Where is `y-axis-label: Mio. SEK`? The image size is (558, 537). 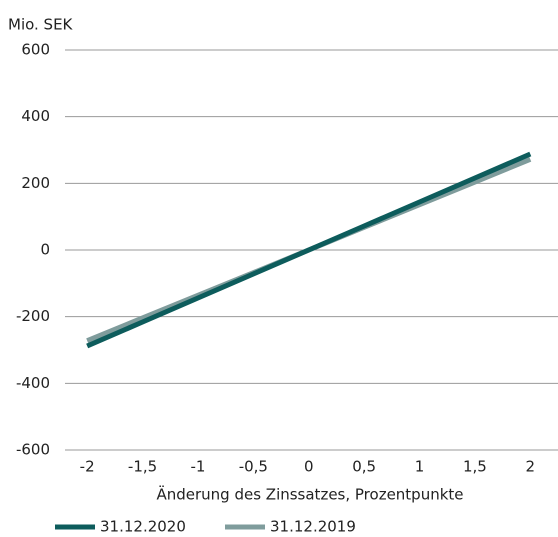
y-axis-label: Mio. SEK is located at coordinates (41, 25).